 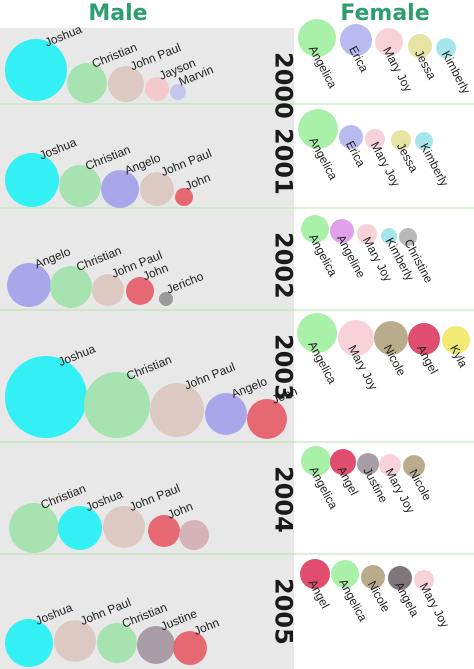 What do you see at coordinates (283, 499) in the screenshot?
I see `year-label: 2004` at bounding box center [283, 499].